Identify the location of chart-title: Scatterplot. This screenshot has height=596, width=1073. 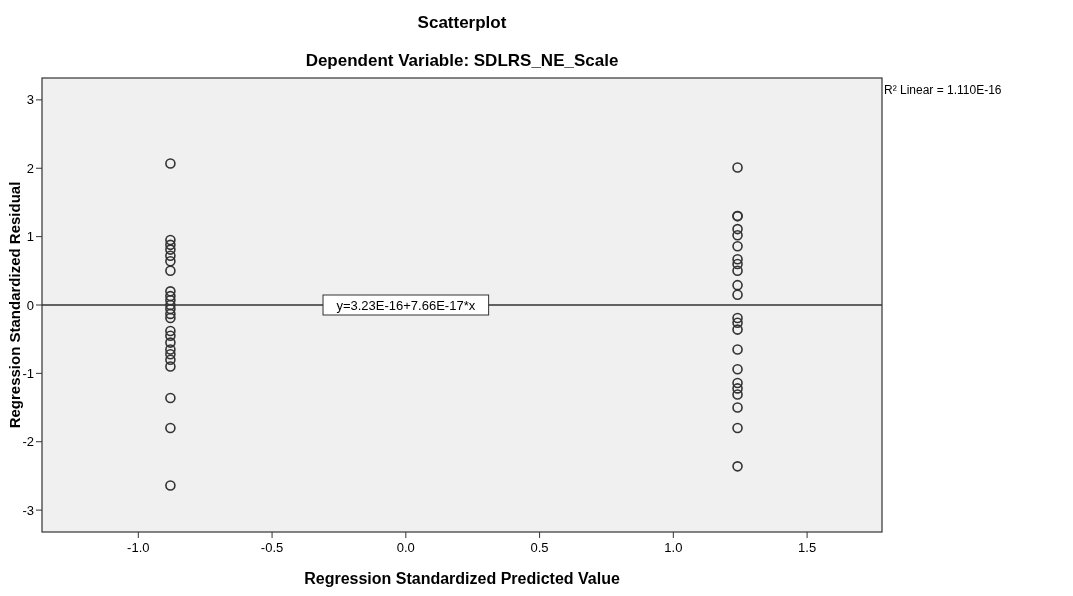
(462, 22).